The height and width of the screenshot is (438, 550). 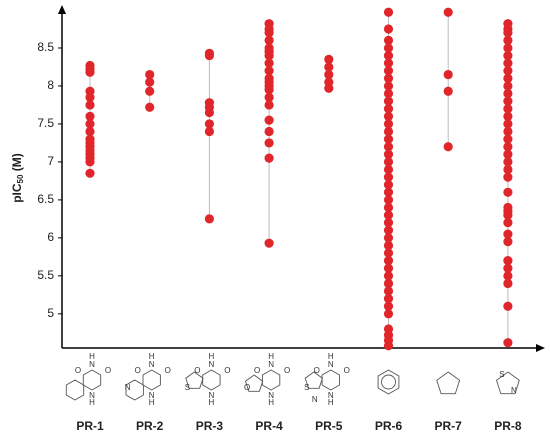 I want to click on y-label-unit: (M), so click(x=17, y=163).